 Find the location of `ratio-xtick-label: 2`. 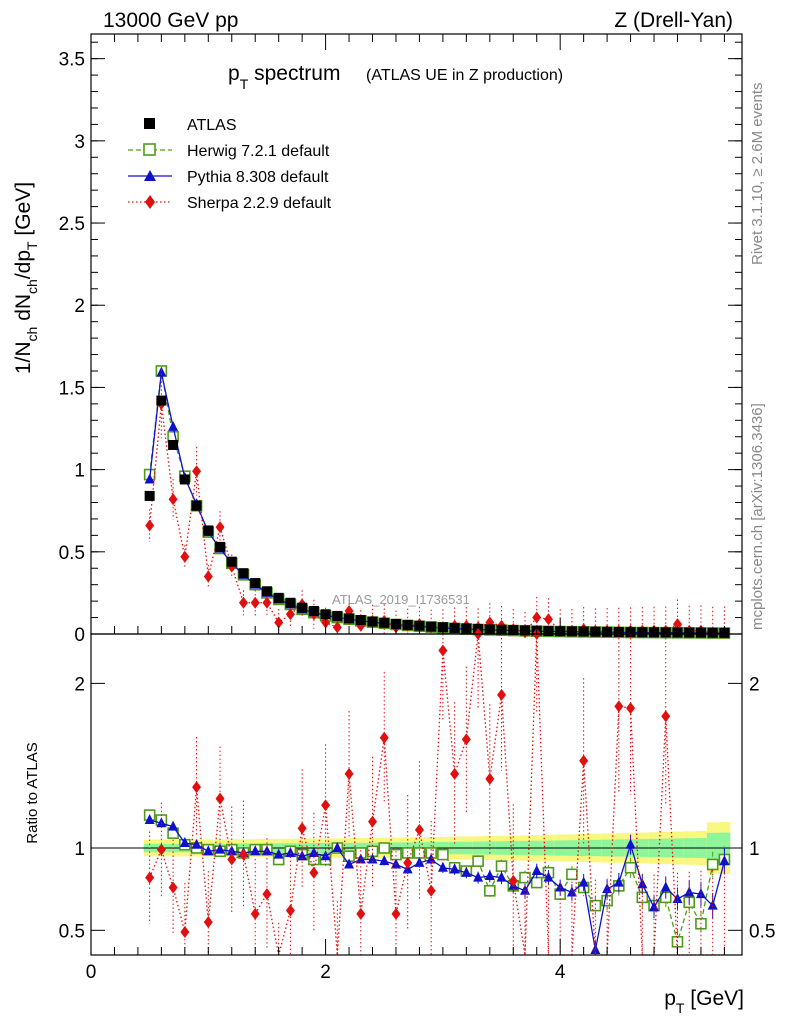

ratio-xtick-label: 2 is located at coordinates (325, 972).